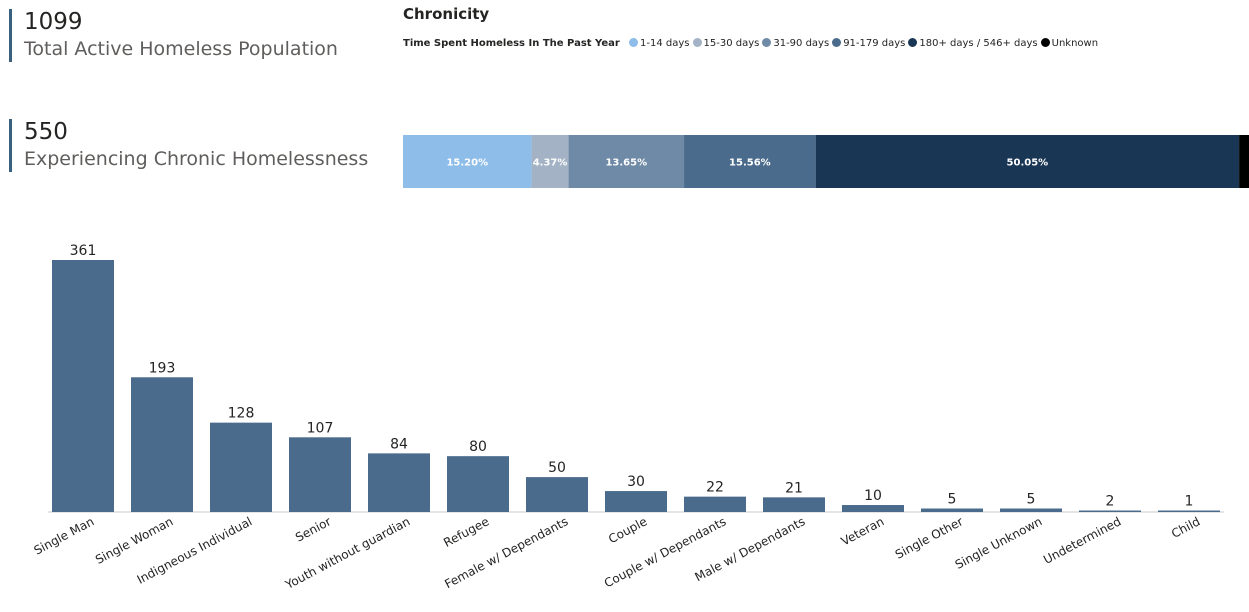 Image resolution: width=1249 pixels, height=612 pixels. Describe the element at coordinates (999, 543) in the screenshot. I see `x-tick-label: Single Unknown` at that location.